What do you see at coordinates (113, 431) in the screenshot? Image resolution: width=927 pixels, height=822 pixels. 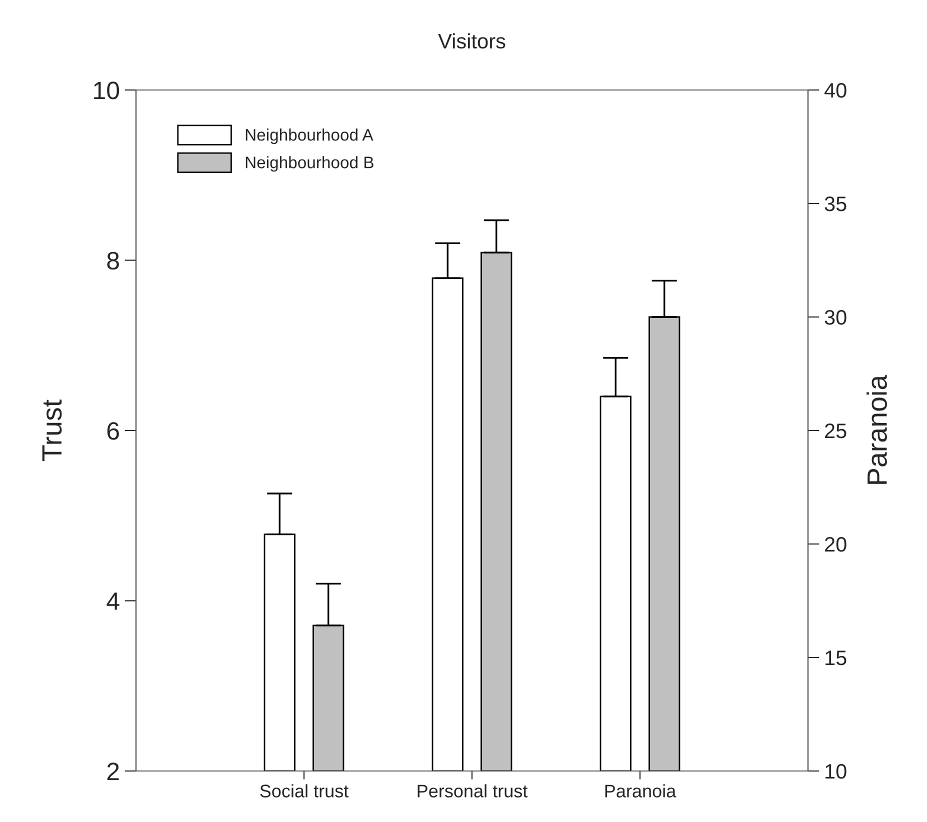 I see `y-tick-label: 6` at bounding box center [113, 431].